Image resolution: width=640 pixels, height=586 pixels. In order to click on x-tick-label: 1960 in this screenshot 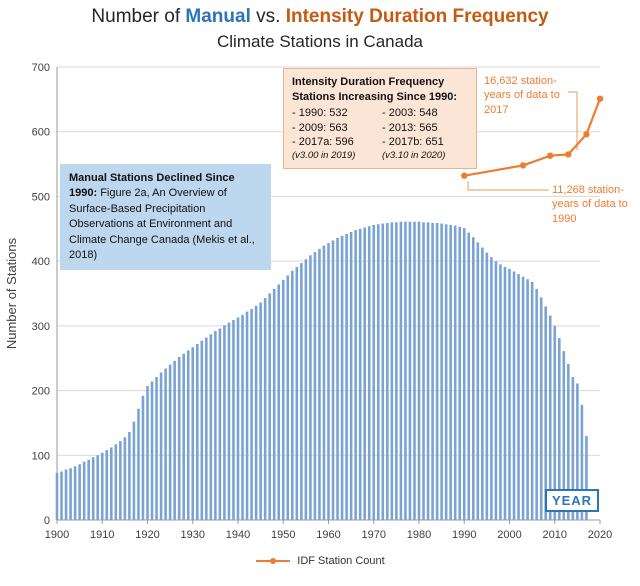, I will do `click(328, 535)`.